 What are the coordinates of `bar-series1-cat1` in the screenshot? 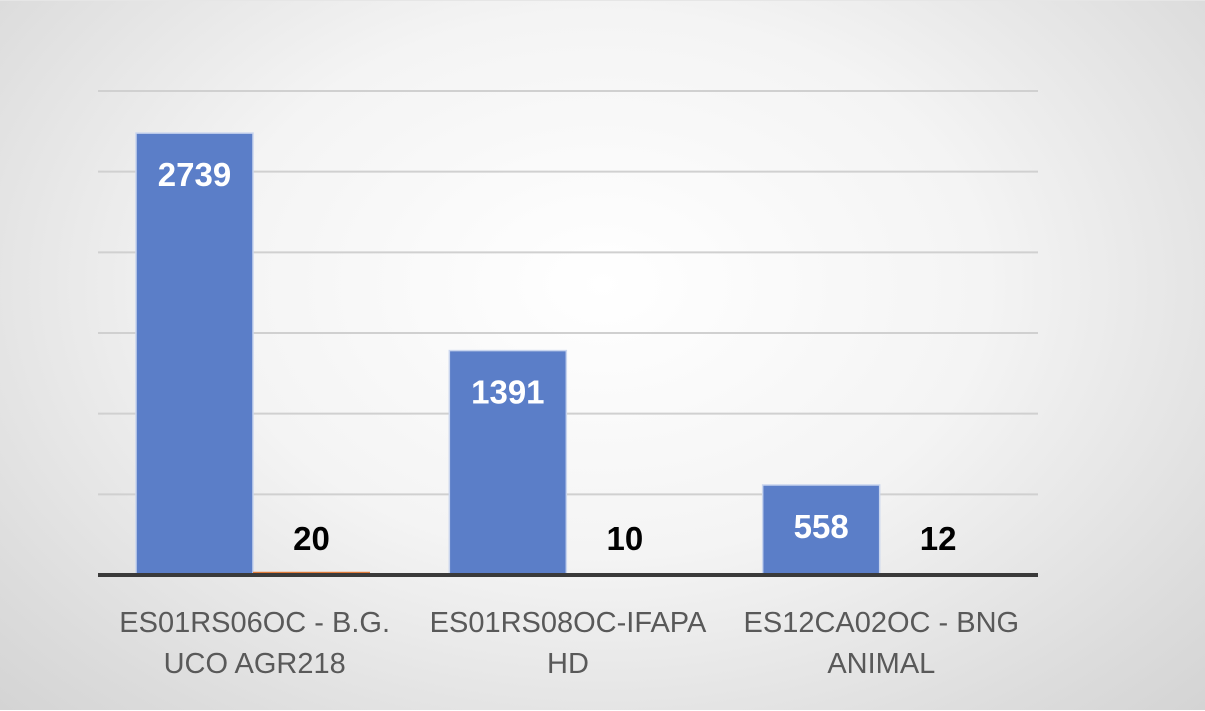 It's located at (194, 354).